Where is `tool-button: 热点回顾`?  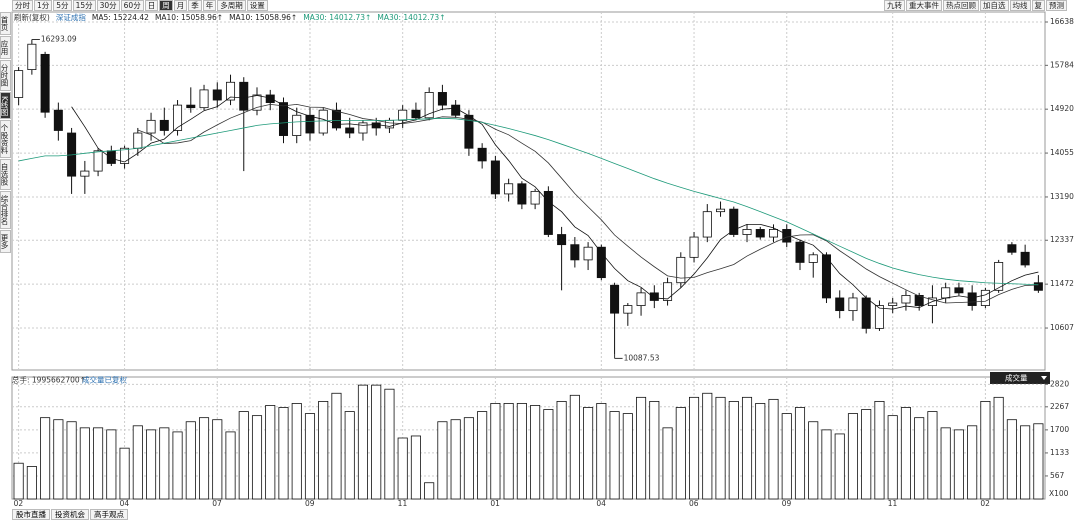 tool-button: 热点回顾 is located at coordinates (961, 5).